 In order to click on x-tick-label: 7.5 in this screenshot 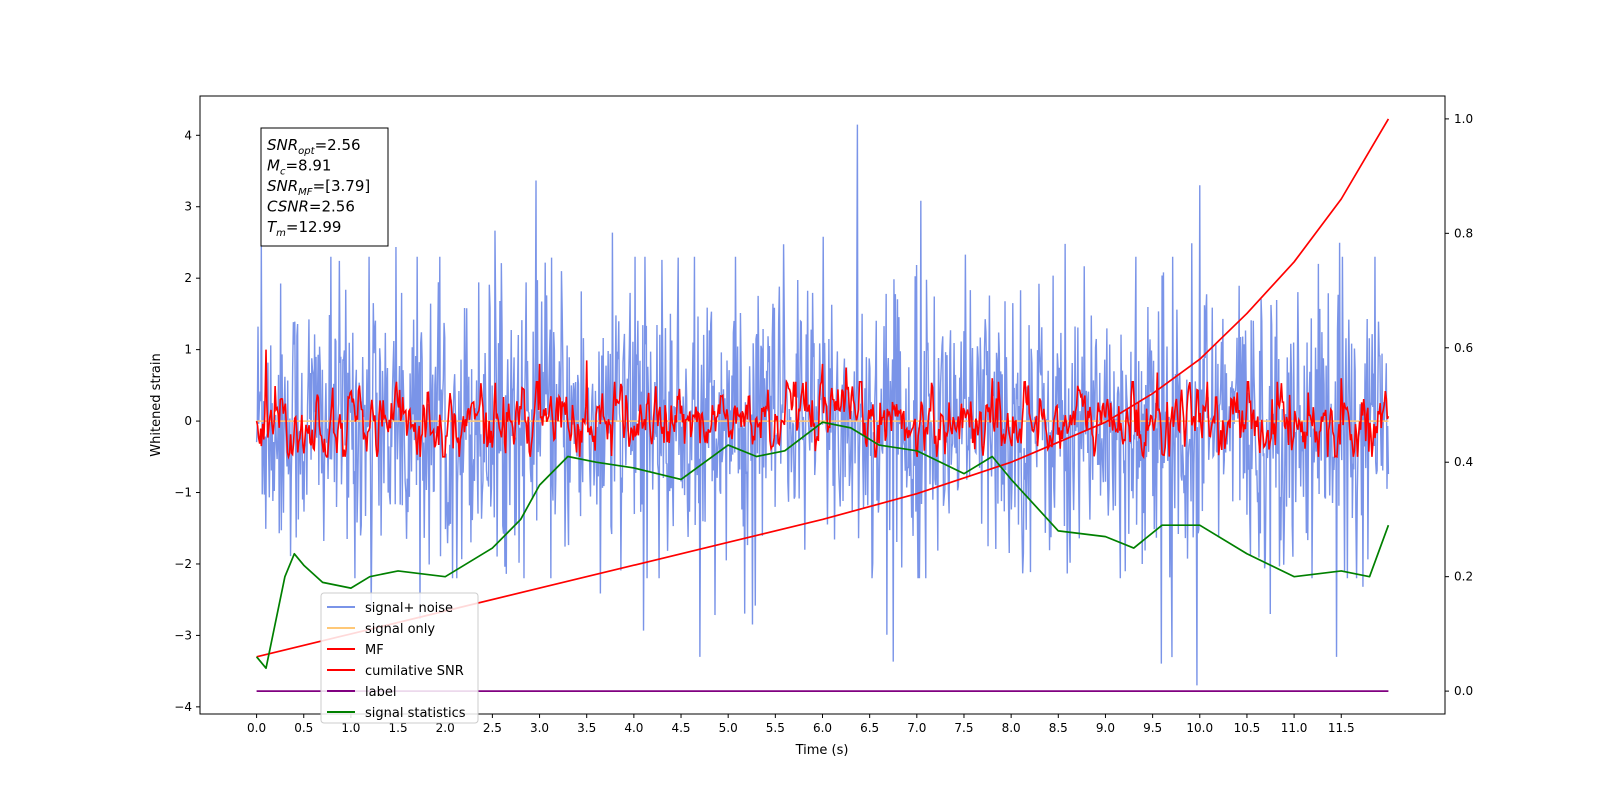, I will do `click(963, 728)`.